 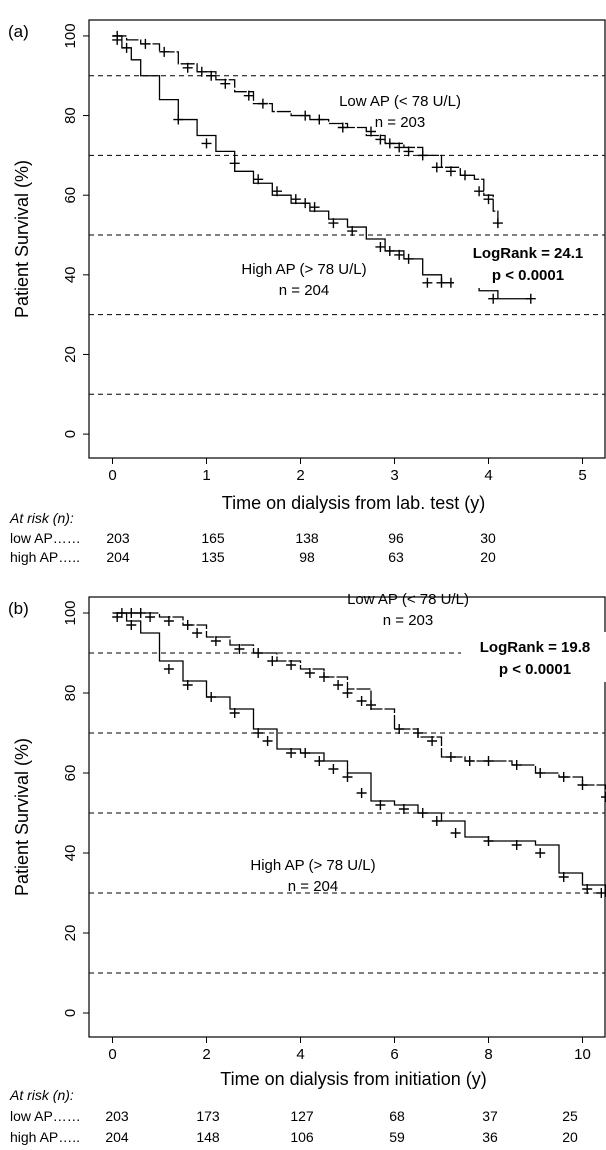 What do you see at coordinates (41, 518) in the screenshot?
I see `panel-a-at-risk-title: At risk (n):` at bounding box center [41, 518].